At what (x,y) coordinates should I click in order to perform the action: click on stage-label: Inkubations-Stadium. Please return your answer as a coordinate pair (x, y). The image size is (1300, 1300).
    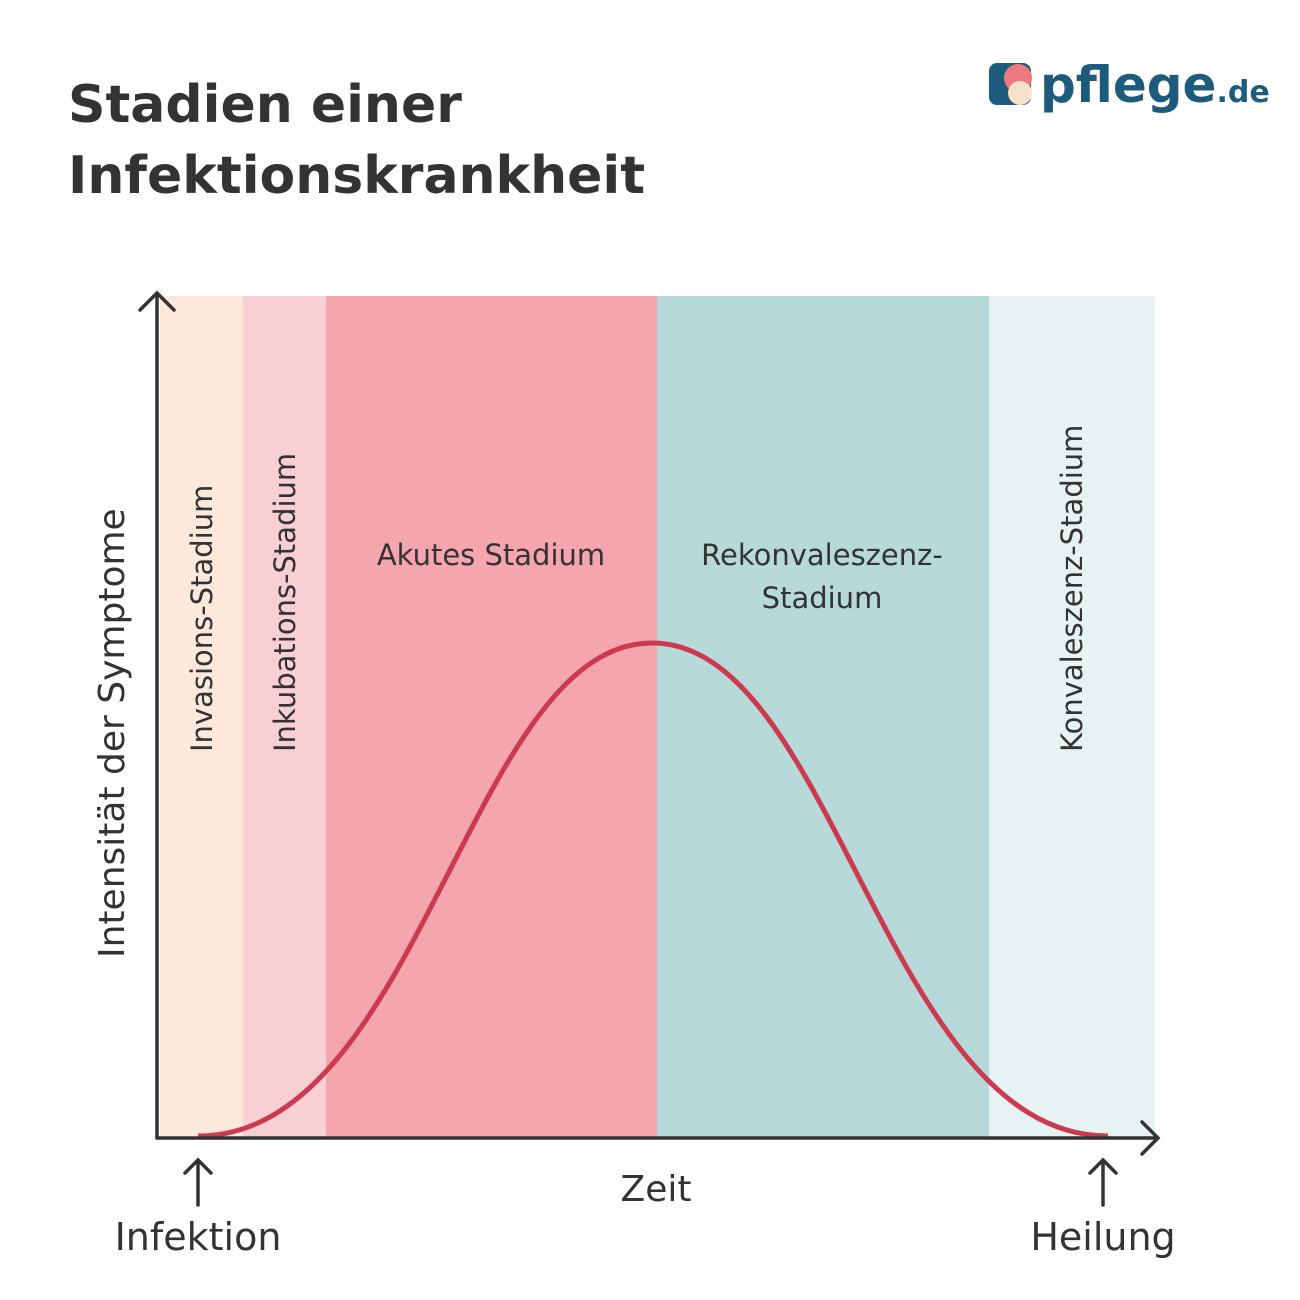
    Looking at the image, I should click on (285, 602).